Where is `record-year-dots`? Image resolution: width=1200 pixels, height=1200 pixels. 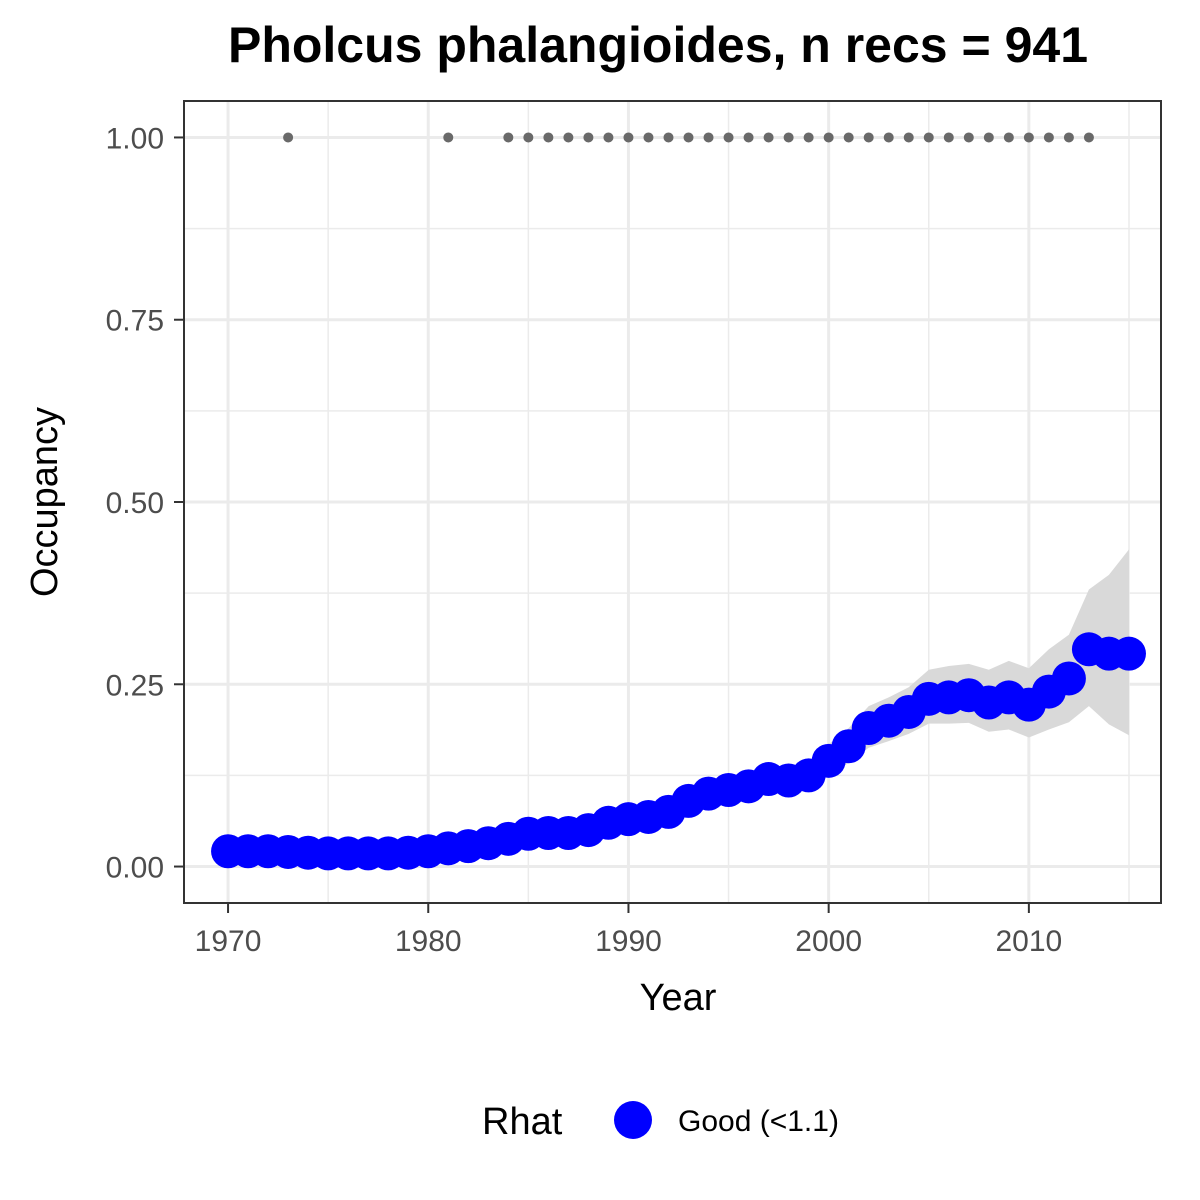 record-year-dots is located at coordinates (688, 137).